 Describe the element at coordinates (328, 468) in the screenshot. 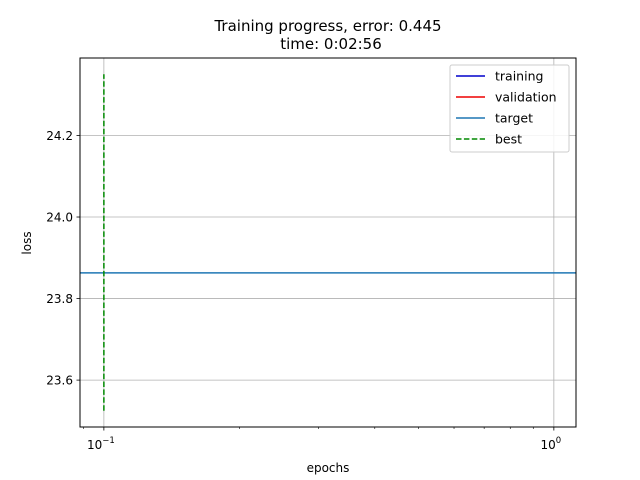

I see `x-axis-label: epochs` at that location.